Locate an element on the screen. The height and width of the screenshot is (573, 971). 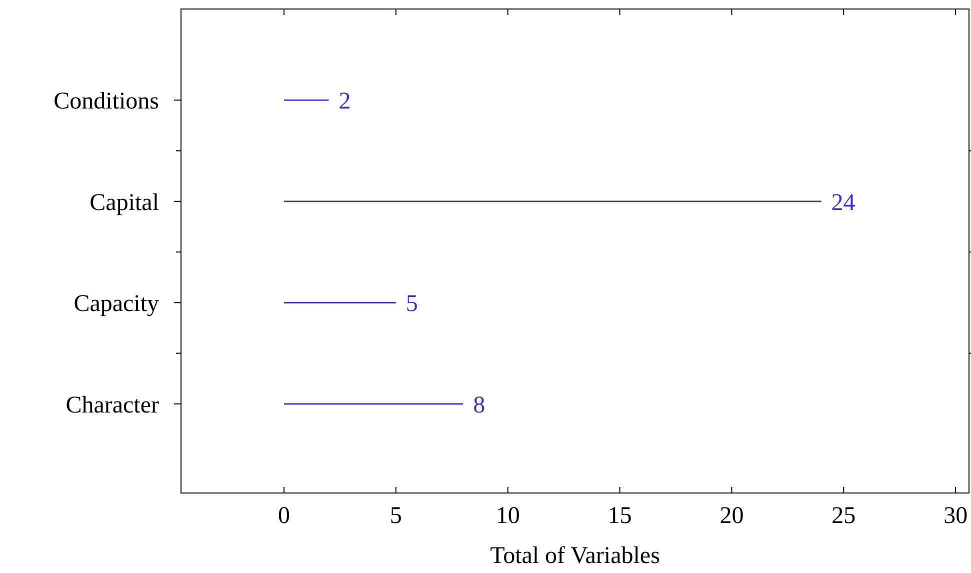
x-tick-label: 0 is located at coordinates (284, 516).